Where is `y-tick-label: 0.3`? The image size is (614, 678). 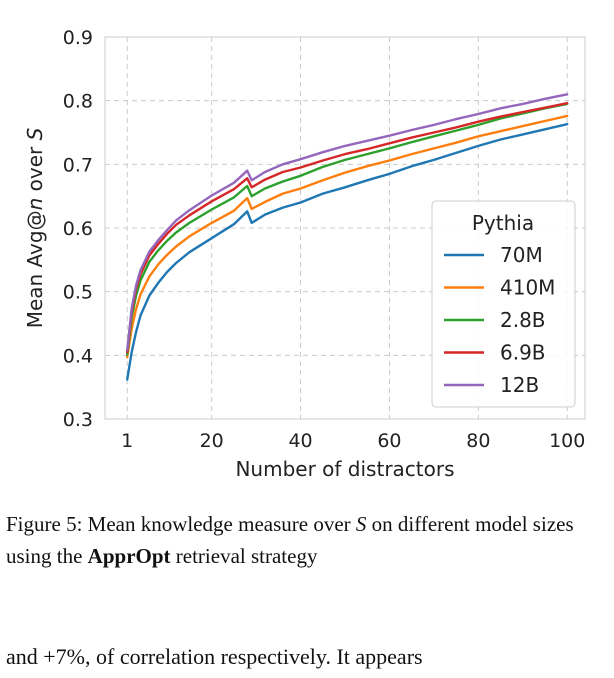
y-tick-label: 0.3 is located at coordinates (78, 420).